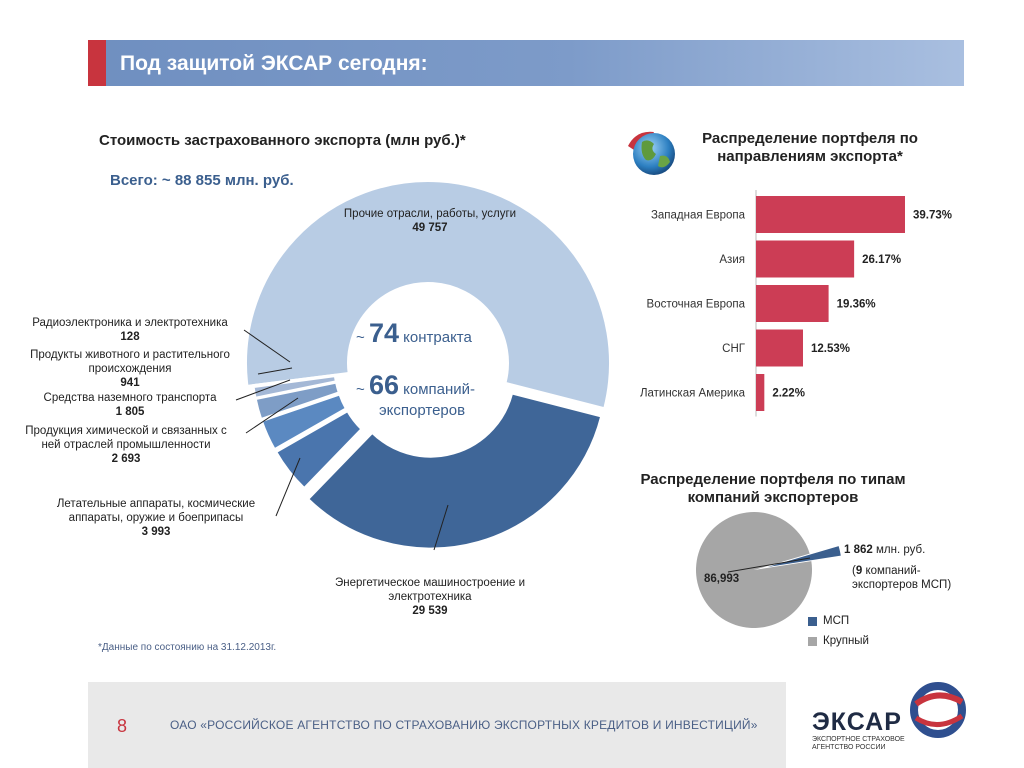 This screenshot has width=1024, height=768. What do you see at coordinates (651, 153) in the screenshot?
I see `globe-icon` at bounding box center [651, 153].